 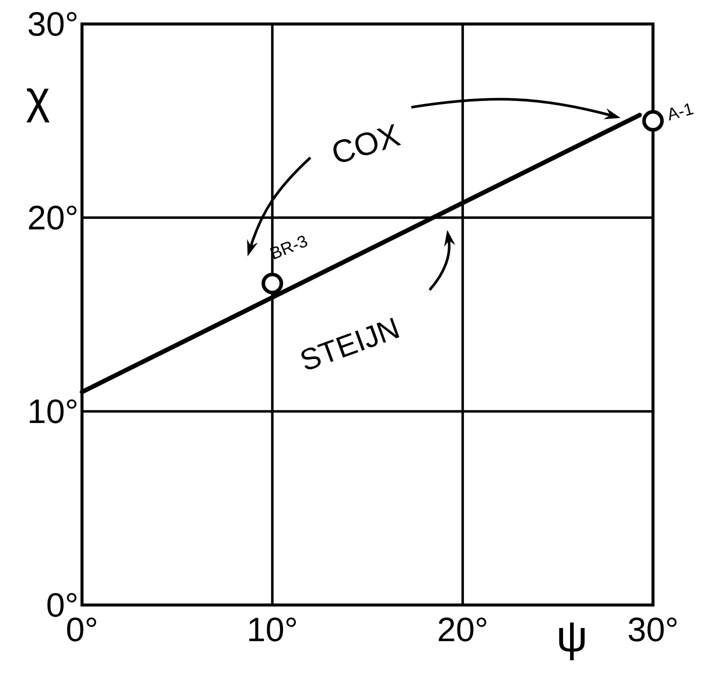 What do you see at coordinates (38, 105) in the screenshot?
I see `y-axis-title: χ` at bounding box center [38, 105].